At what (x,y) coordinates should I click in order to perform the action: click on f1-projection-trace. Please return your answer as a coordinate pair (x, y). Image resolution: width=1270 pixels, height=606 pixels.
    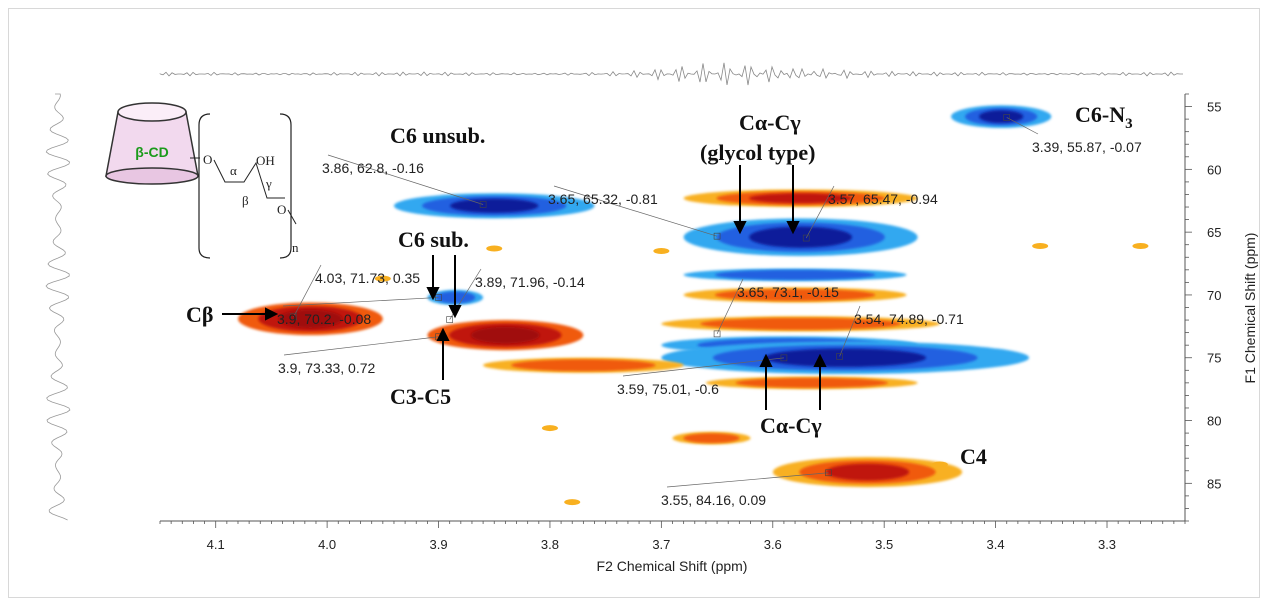
    Looking at the image, I should click on (58, 307).